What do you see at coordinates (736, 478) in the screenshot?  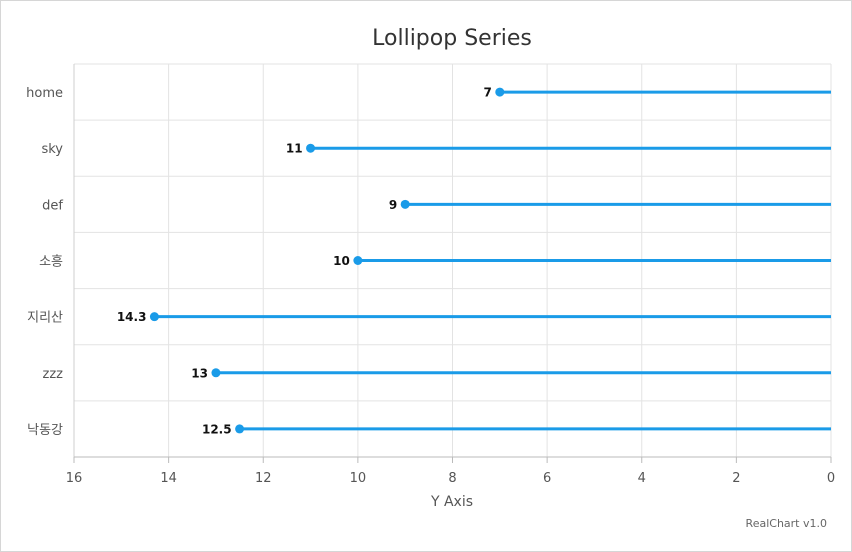 I see `value-axis-tick-label: 2` at bounding box center [736, 478].